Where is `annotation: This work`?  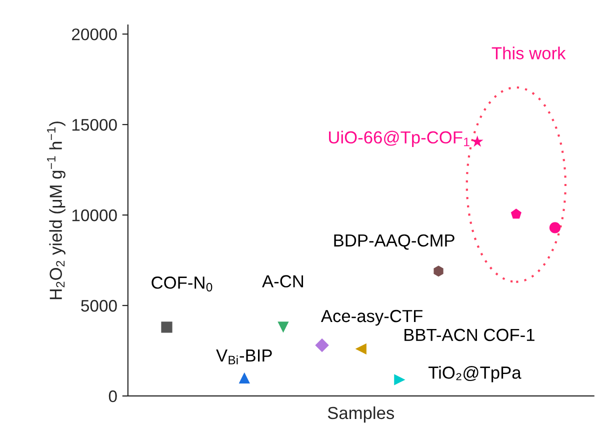
annotation: This work is located at coordinates (529, 53).